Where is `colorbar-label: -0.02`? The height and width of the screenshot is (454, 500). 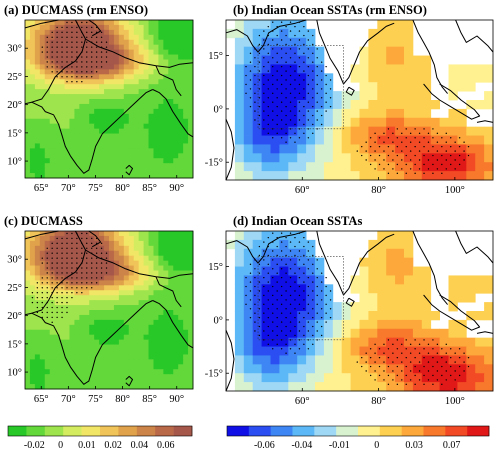
colorbar-label: -0.02 is located at coordinates (34, 445).